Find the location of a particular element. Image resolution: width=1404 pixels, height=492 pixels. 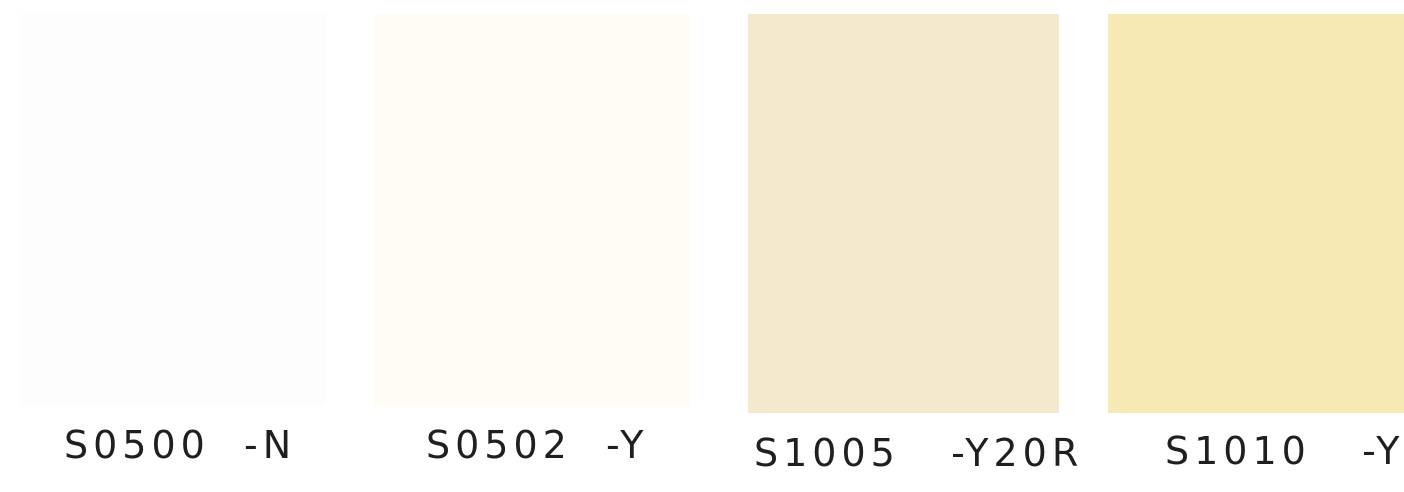

swatch-code-label: S1005 -Y20R is located at coordinates (919, 453).